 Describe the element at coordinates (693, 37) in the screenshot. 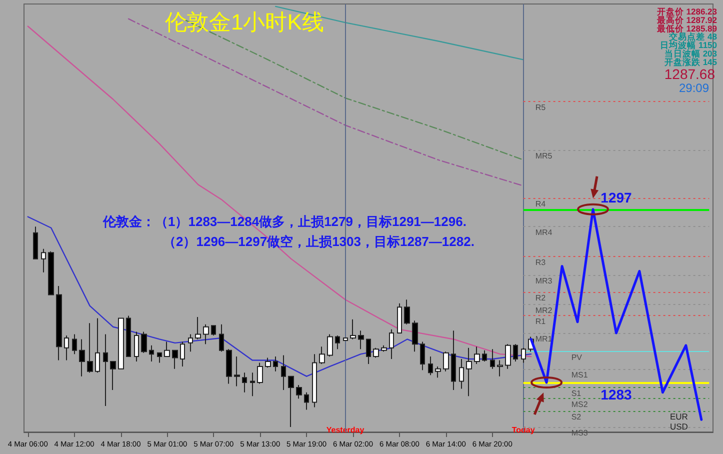

I see `annotation: 交易点差 48` at that location.